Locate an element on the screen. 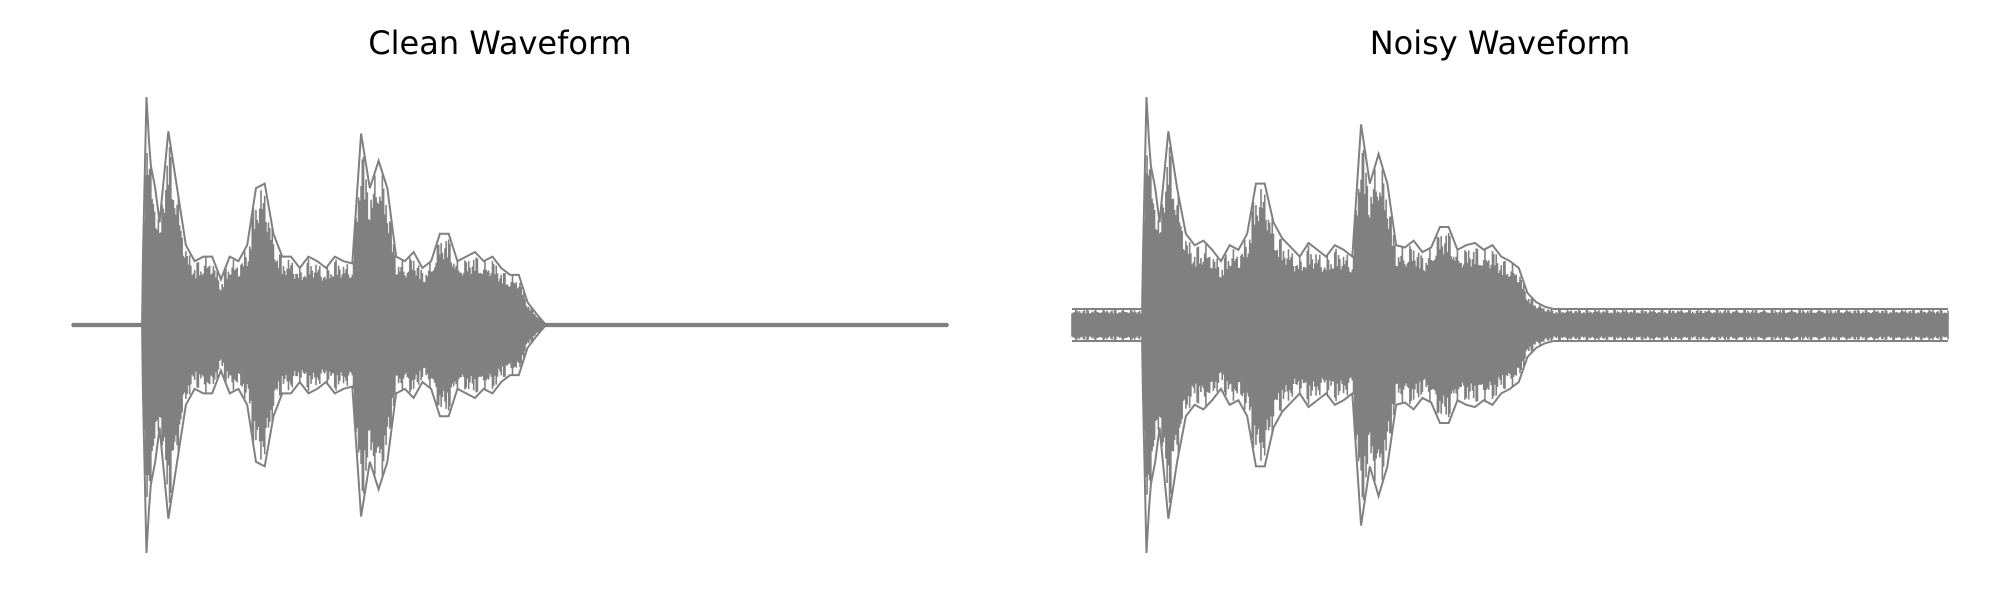  clean-waveform-title: Clean Waveform is located at coordinates (500, 43).